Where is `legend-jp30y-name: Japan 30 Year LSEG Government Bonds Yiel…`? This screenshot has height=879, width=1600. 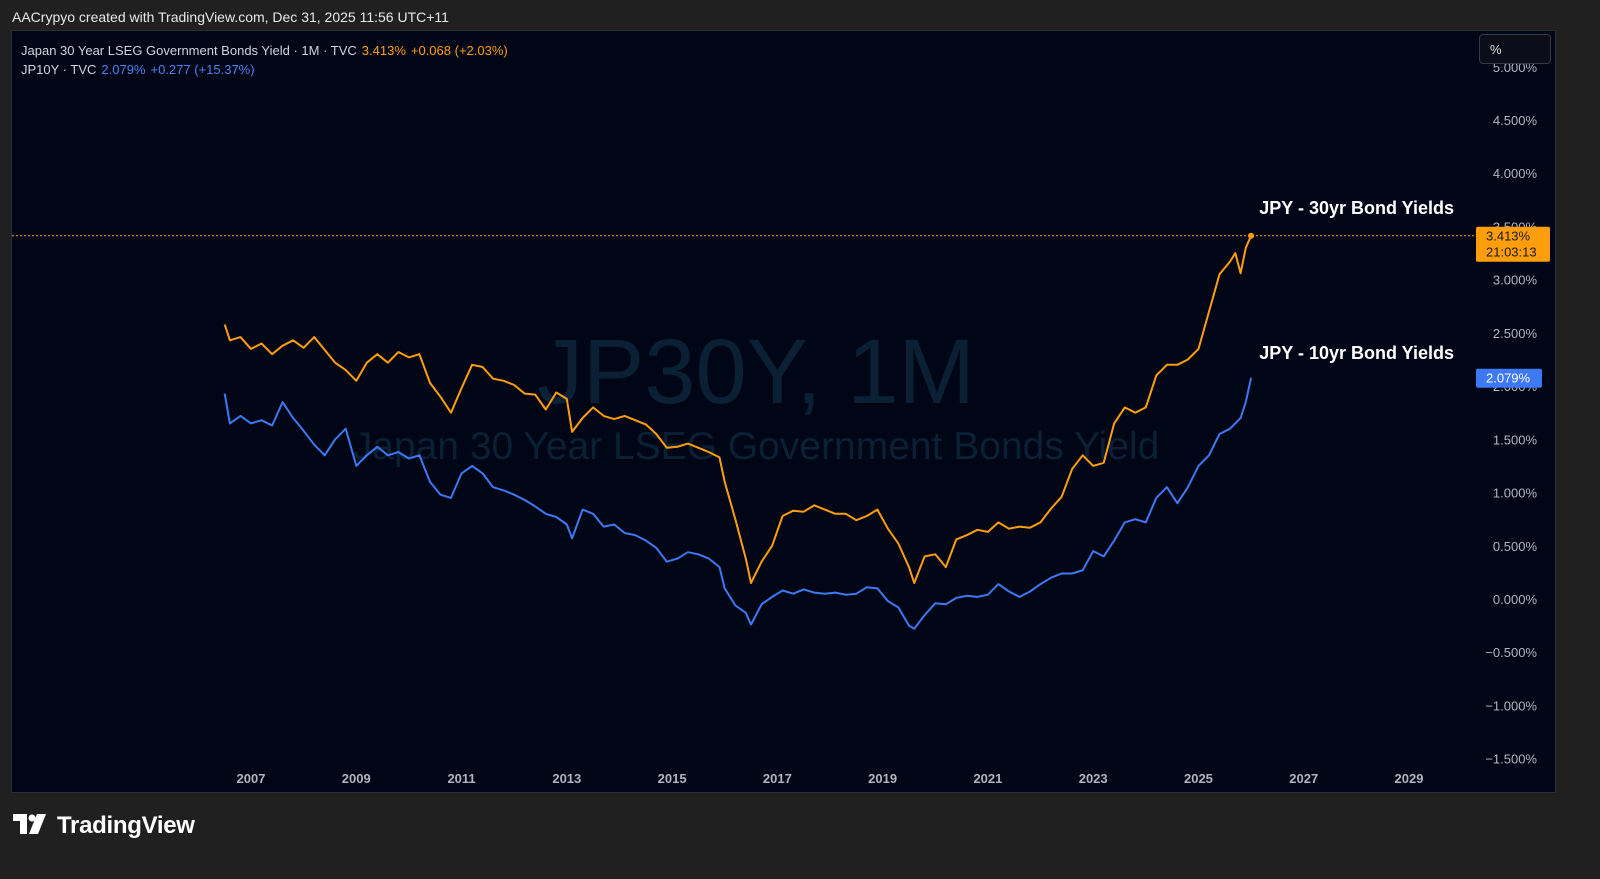 legend-jp30y-name: Japan 30 Year LSEG Government Bonds Yiel… is located at coordinates (189, 50).